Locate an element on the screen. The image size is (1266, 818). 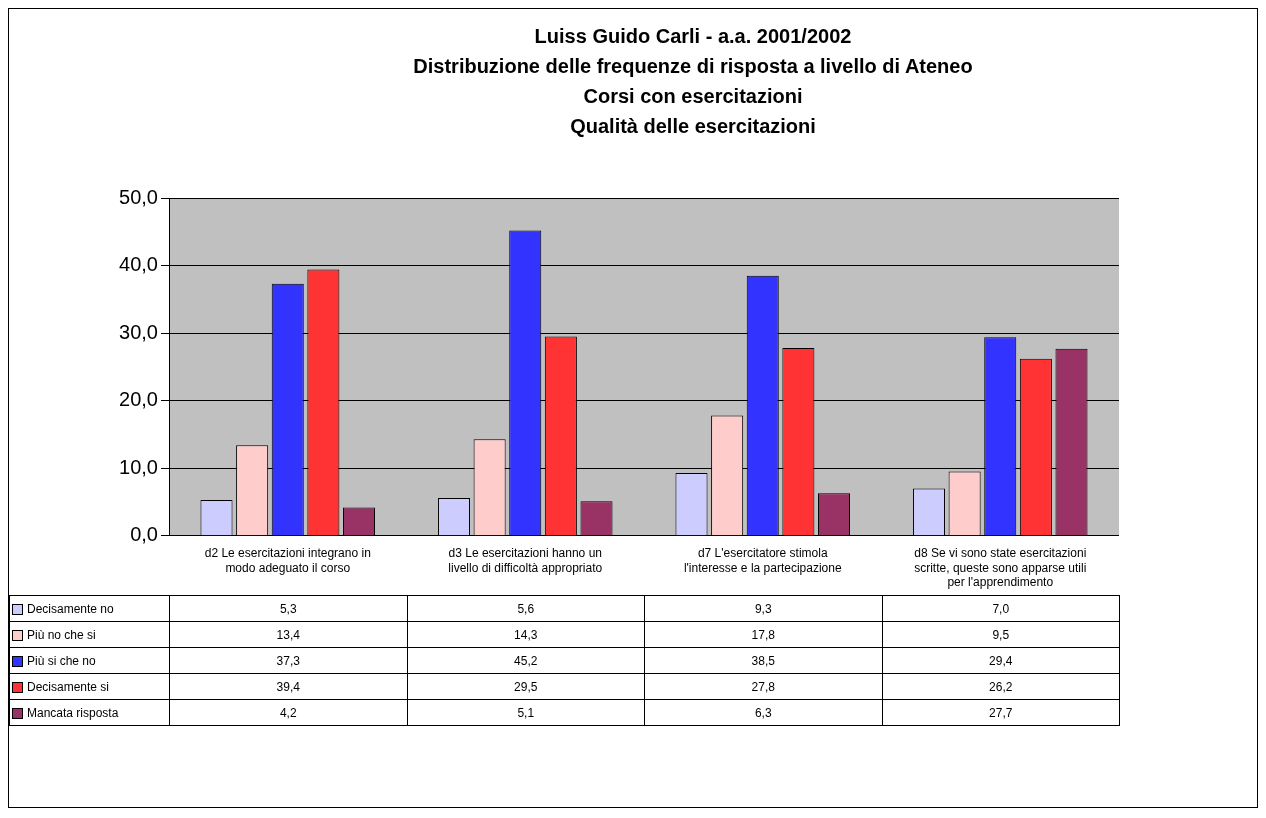
legend-label: Decisamente no is located at coordinates (70, 608).